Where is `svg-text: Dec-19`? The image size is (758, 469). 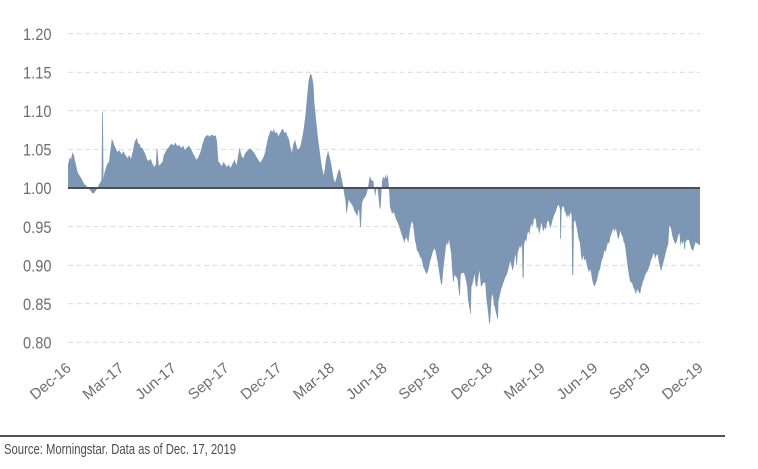
svg-text: Dec-19 is located at coordinates (683, 382).